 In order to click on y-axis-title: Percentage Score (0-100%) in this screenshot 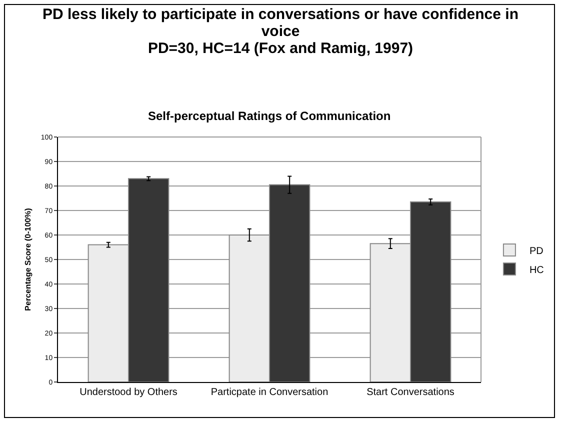, I will do `click(28, 259)`.